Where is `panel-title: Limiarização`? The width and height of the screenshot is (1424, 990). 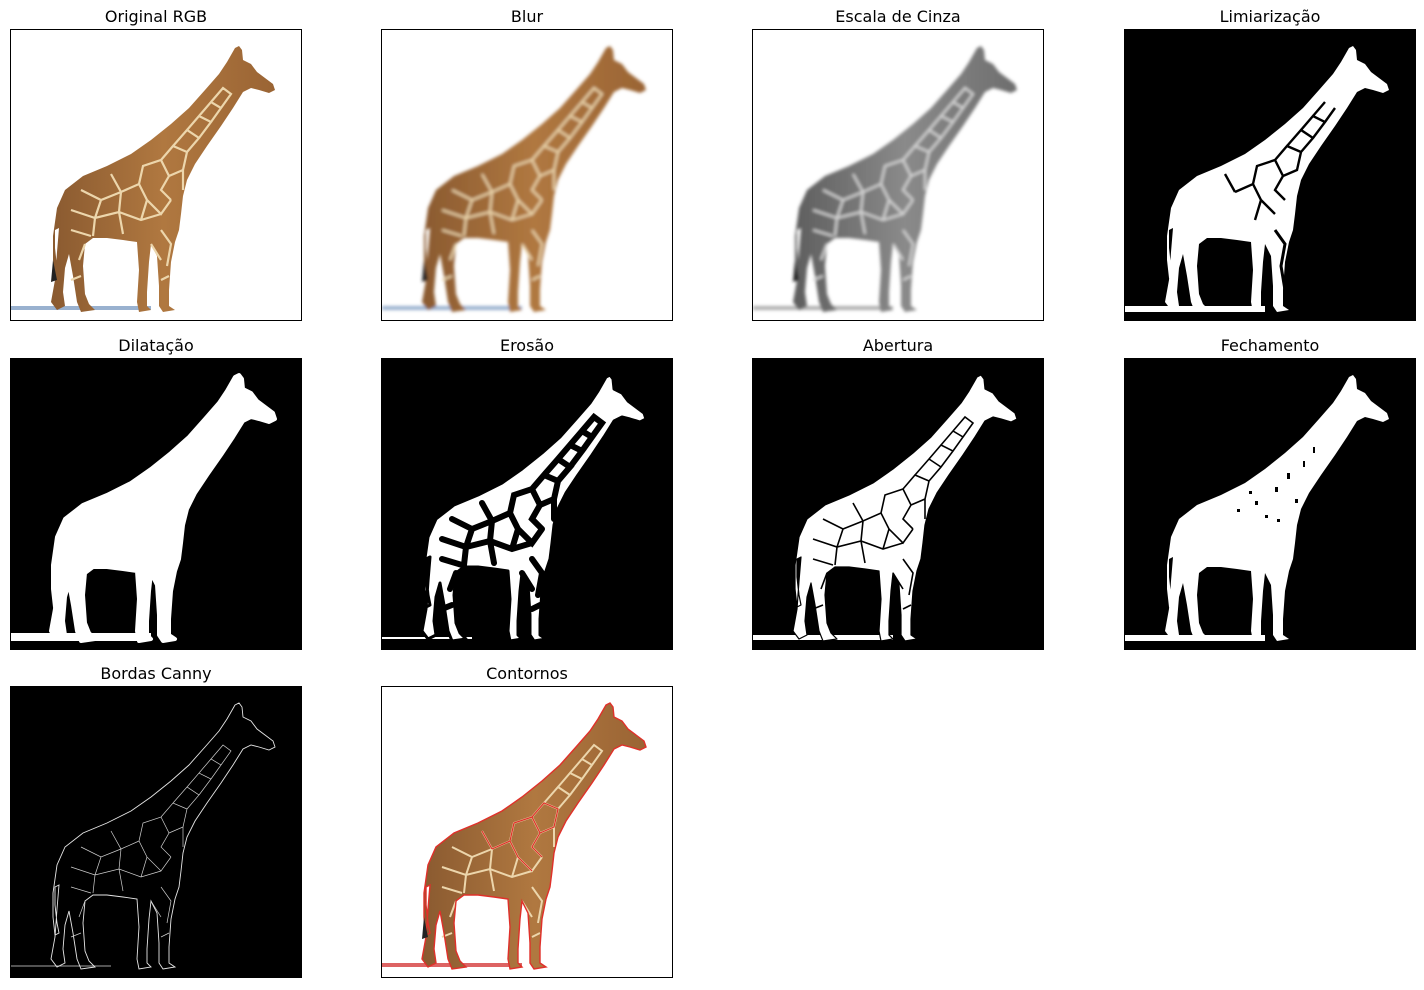
panel-title: Limiarização is located at coordinates (1270, 17).